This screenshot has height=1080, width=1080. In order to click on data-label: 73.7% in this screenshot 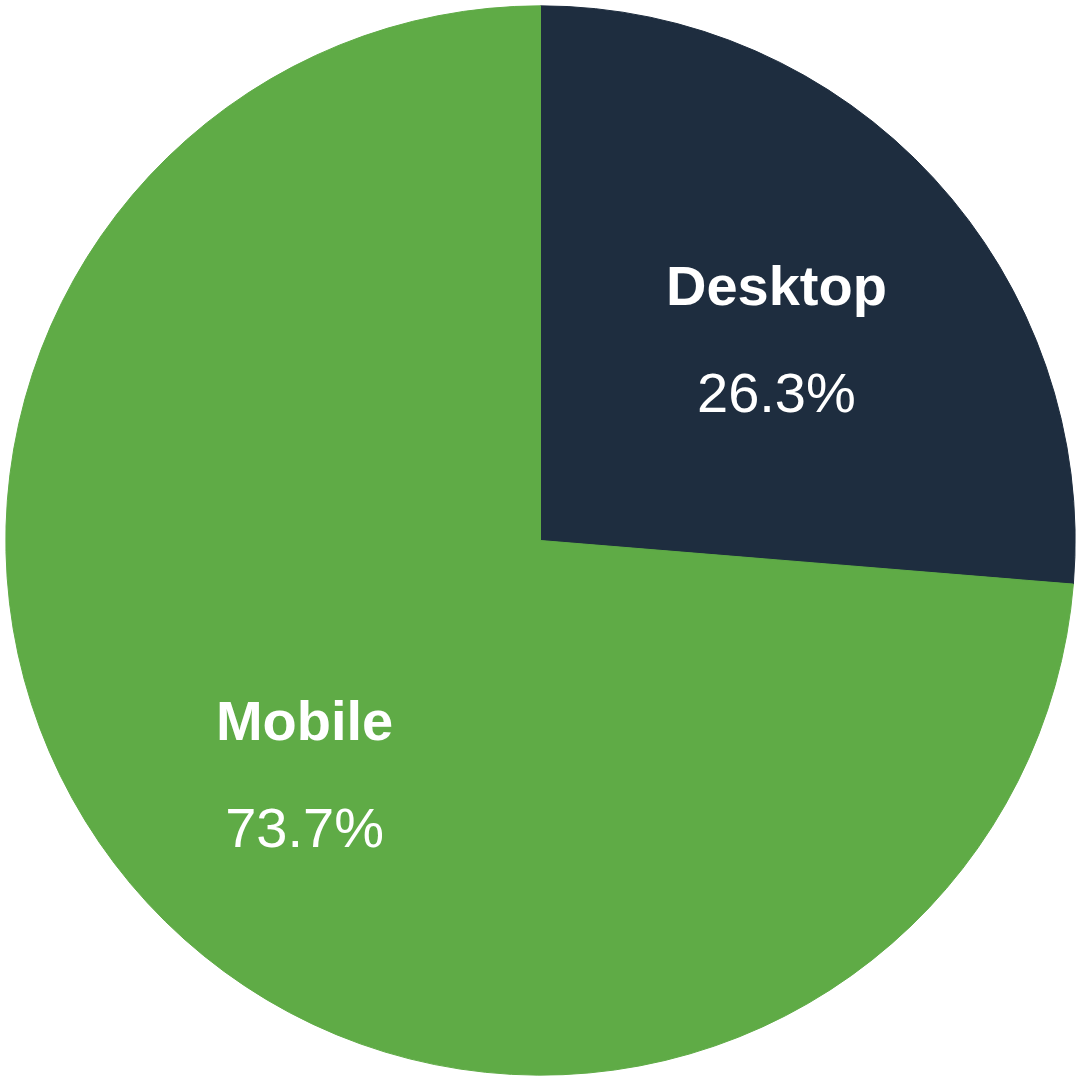, I will do `click(304, 827)`.